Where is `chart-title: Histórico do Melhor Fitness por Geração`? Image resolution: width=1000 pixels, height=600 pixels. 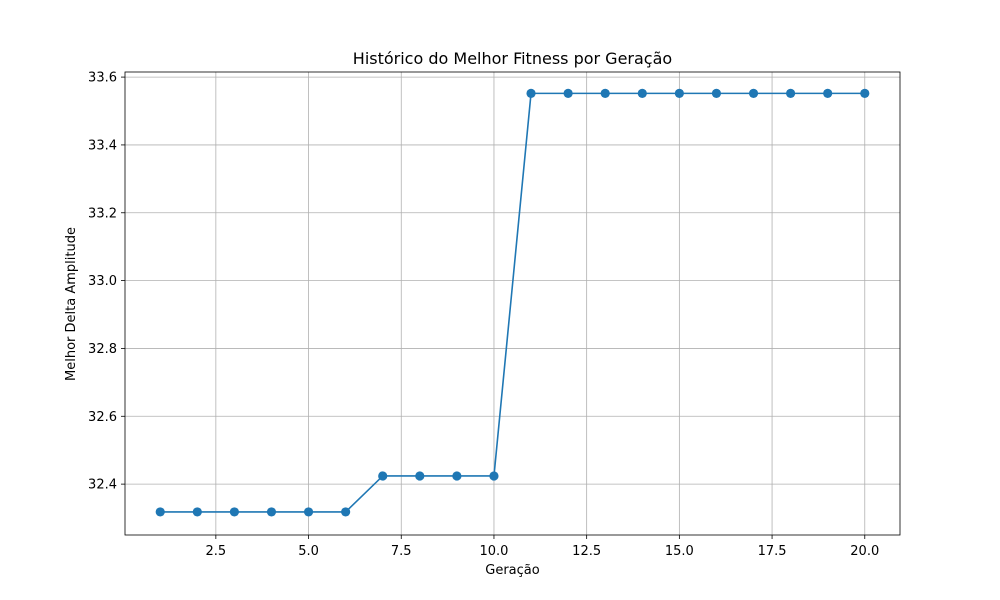 chart-title: Histórico do Melhor Fitness por Geração is located at coordinates (512, 58).